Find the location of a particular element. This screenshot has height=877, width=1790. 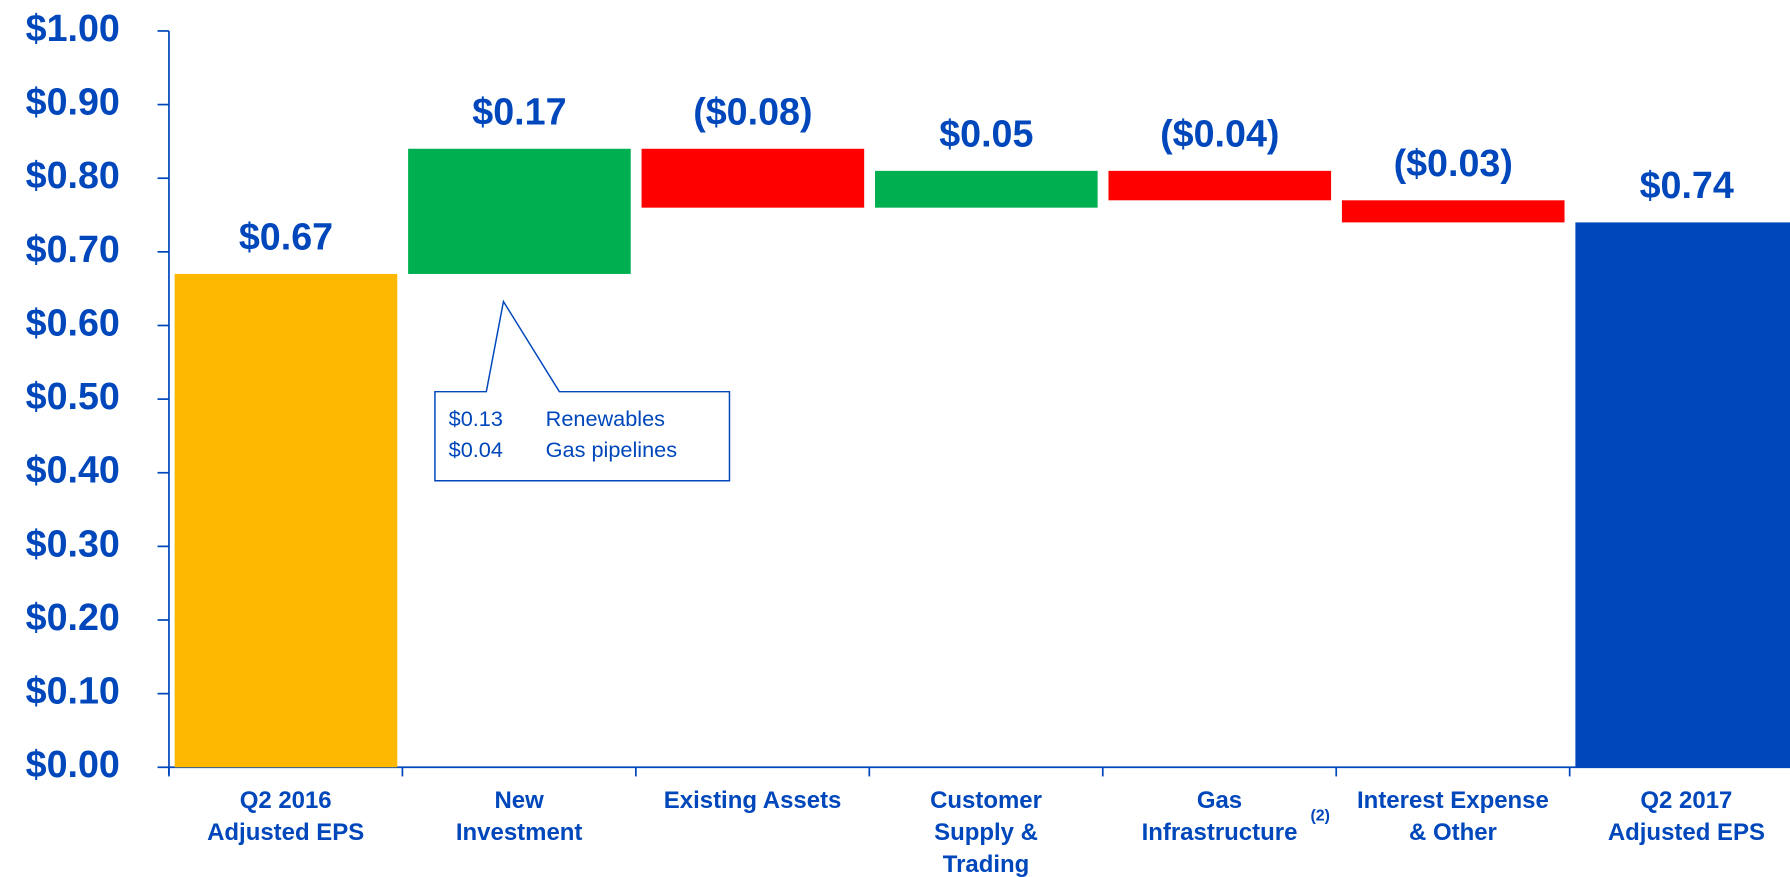

value-label: ($0.08) is located at coordinates (752, 111).